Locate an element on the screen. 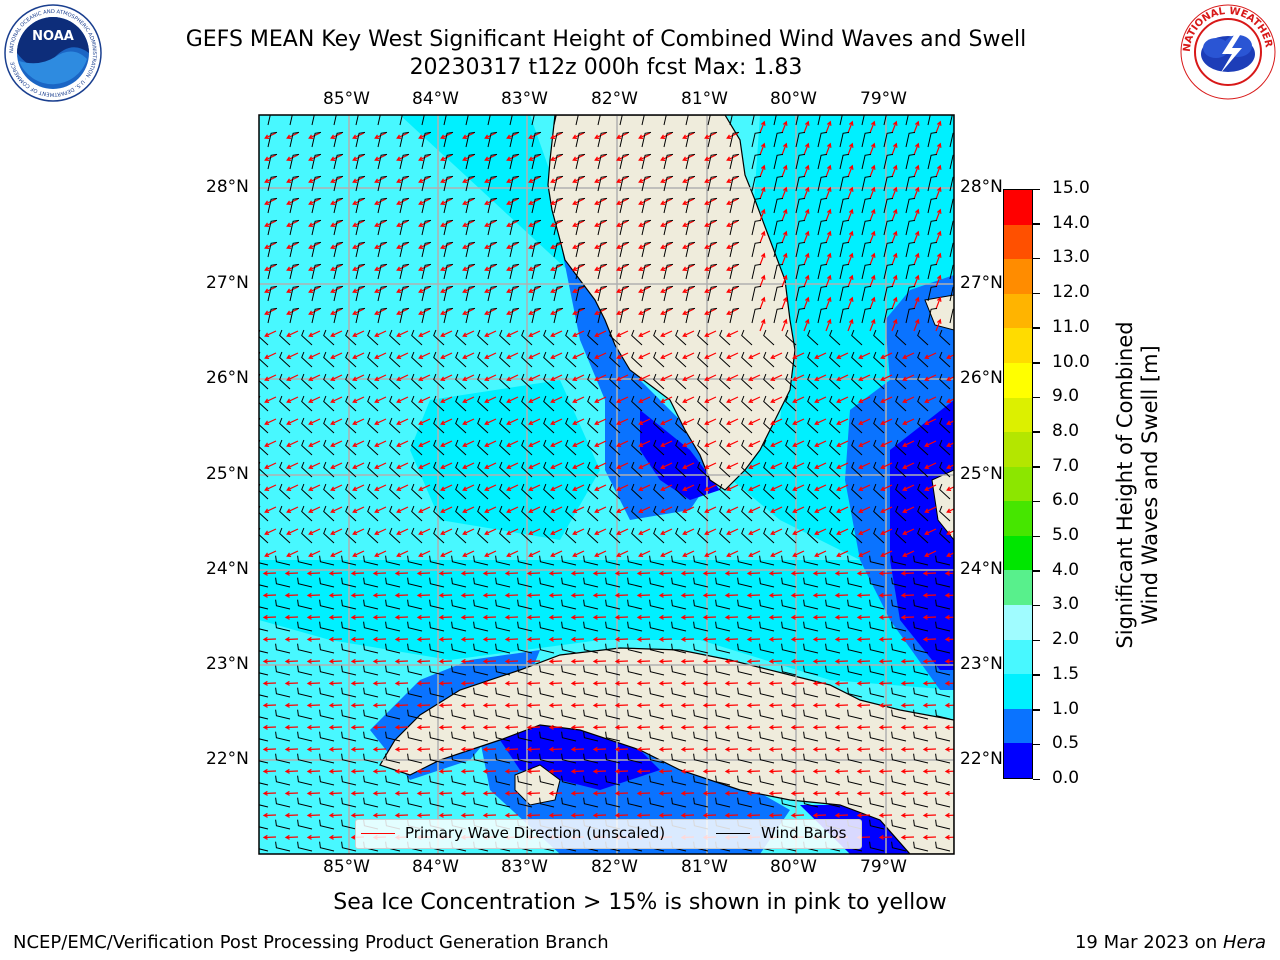  footer-host: Hera is located at coordinates (1244, 942).